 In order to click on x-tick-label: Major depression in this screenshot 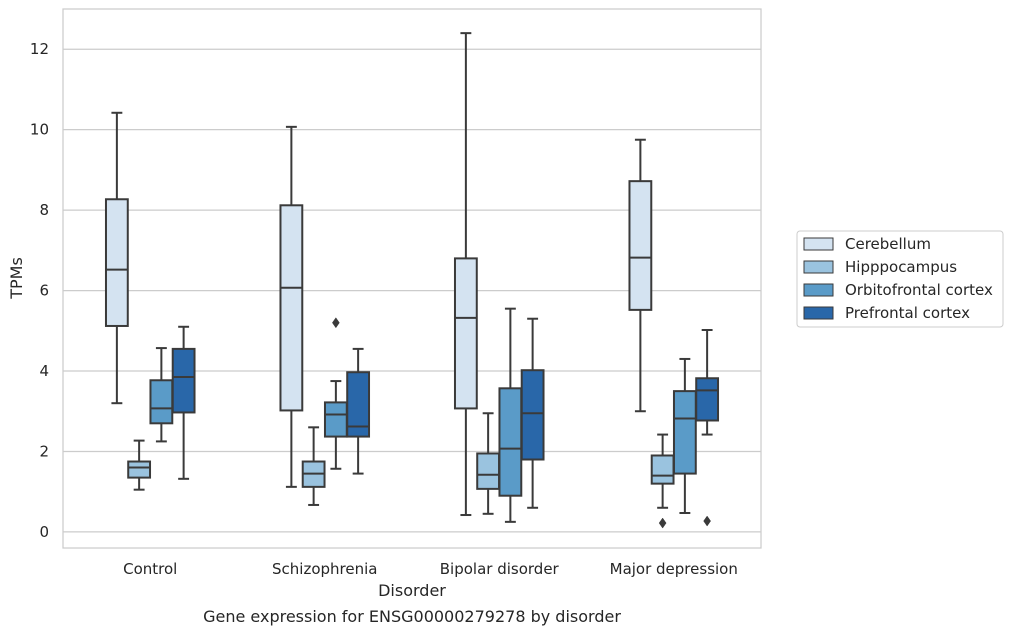, I will do `click(674, 569)`.